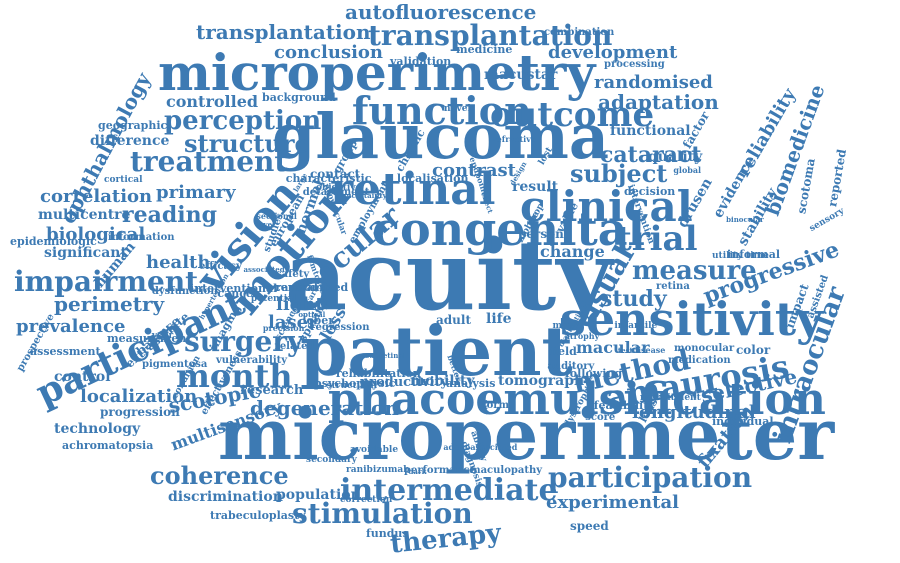 This screenshot has height=563, width=900. What do you see at coordinates (85, 253) in the screenshot?
I see `word-significant: significant` at bounding box center [85, 253].